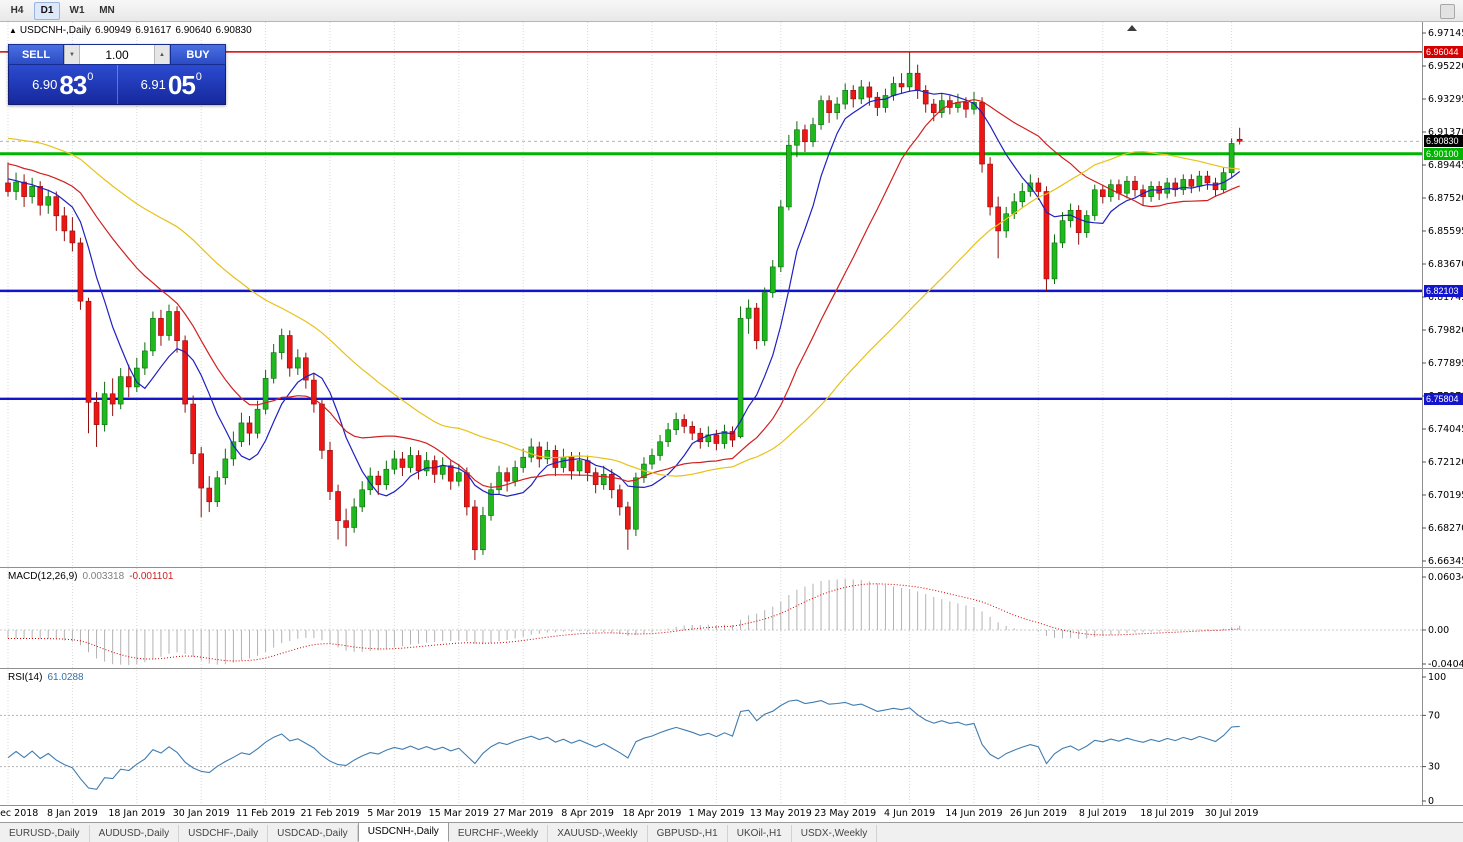 Image resolution: width=1463 pixels, height=842 pixels. I want to click on chart-tab-audusd-daily: AUDUSD-,Daily, so click(135, 833).